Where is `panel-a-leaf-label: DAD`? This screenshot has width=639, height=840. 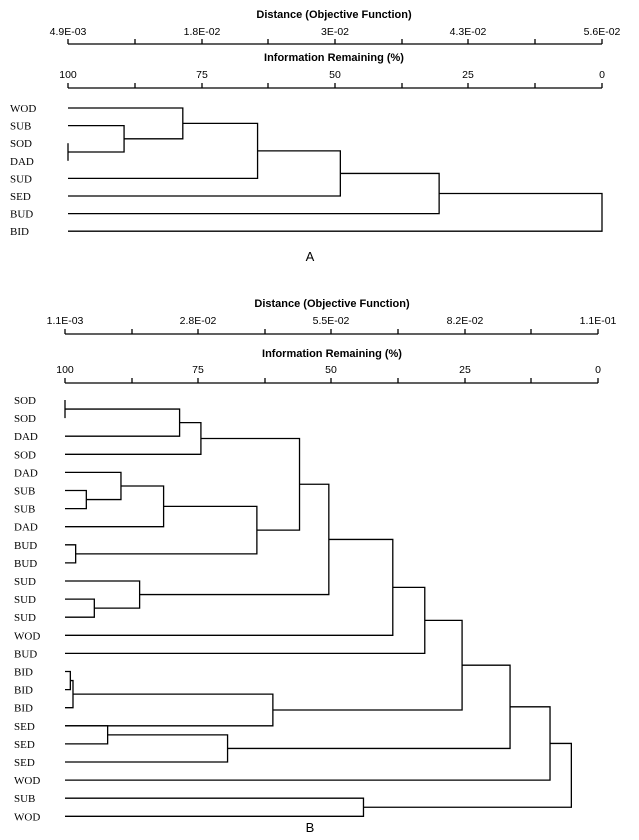
panel-a-leaf-label: DAD is located at coordinates (22, 162).